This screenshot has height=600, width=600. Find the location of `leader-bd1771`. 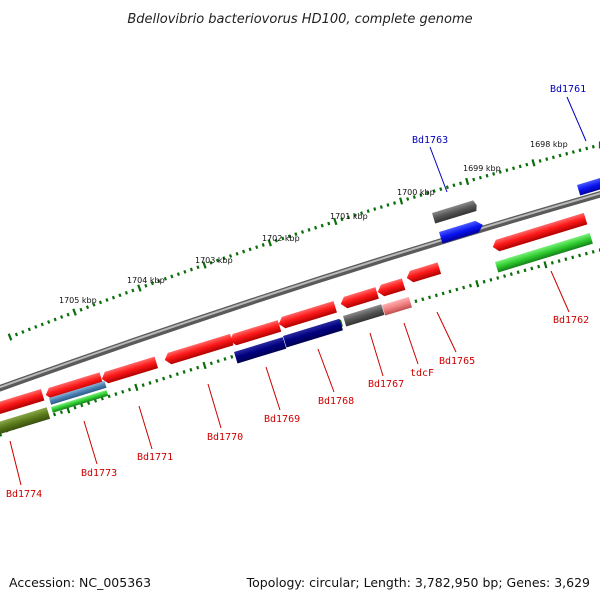

leader-bd1771 is located at coordinates (145, 427).